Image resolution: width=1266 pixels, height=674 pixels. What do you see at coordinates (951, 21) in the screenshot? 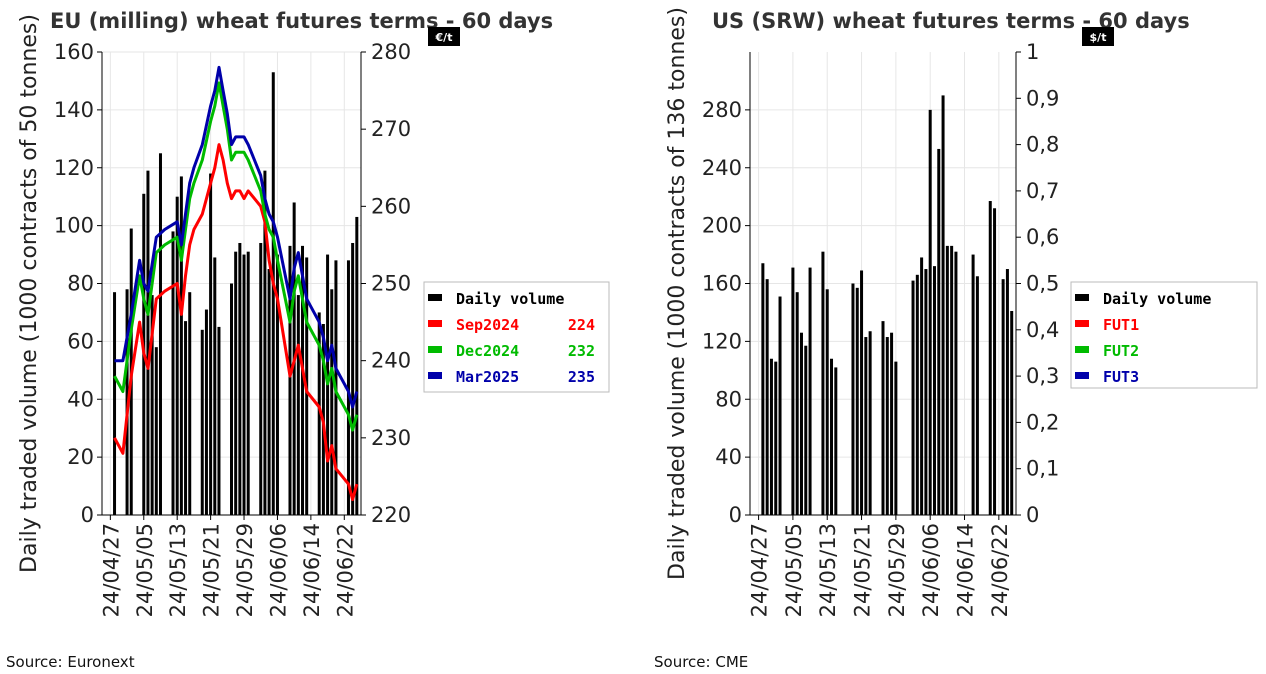
I see `chart-title: US (SRW) wheat futures terms - 60 days` at bounding box center [951, 21].